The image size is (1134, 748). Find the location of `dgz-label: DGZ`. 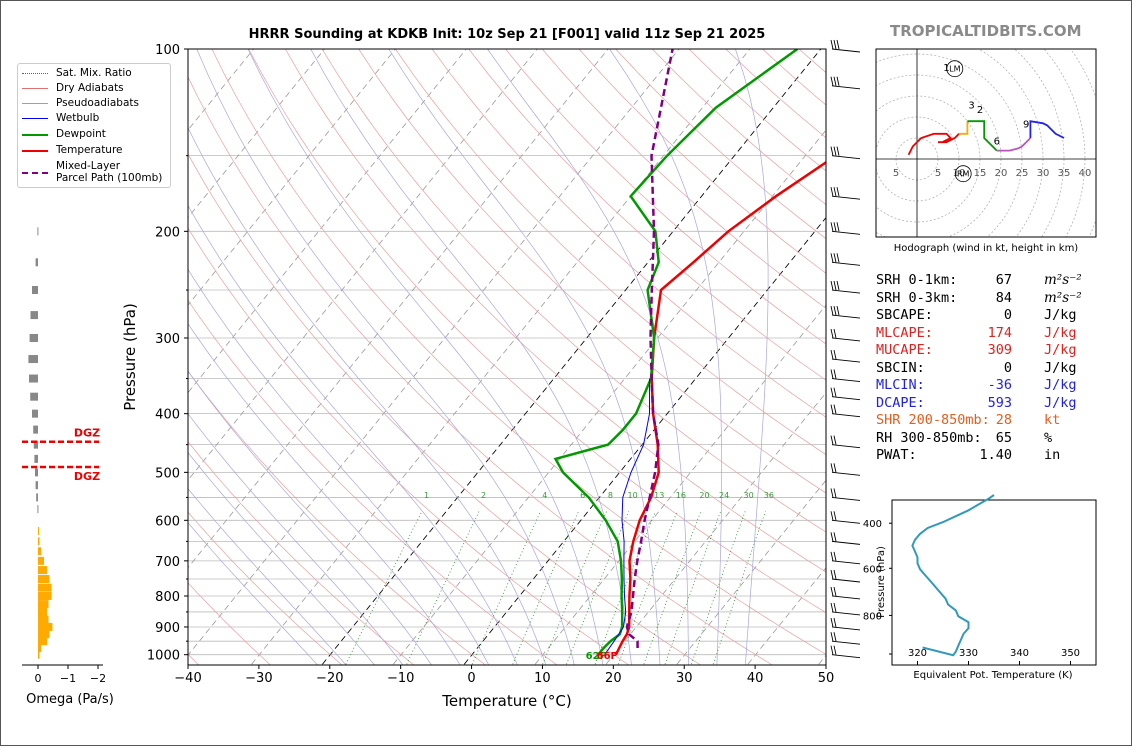

dgz-label: DGZ is located at coordinates (87, 433).